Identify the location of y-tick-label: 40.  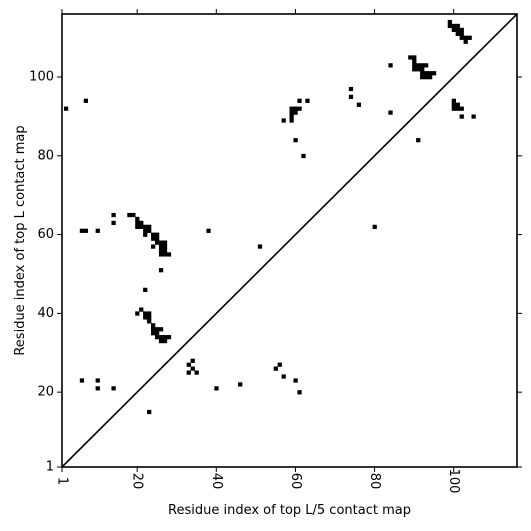
(45, 313).